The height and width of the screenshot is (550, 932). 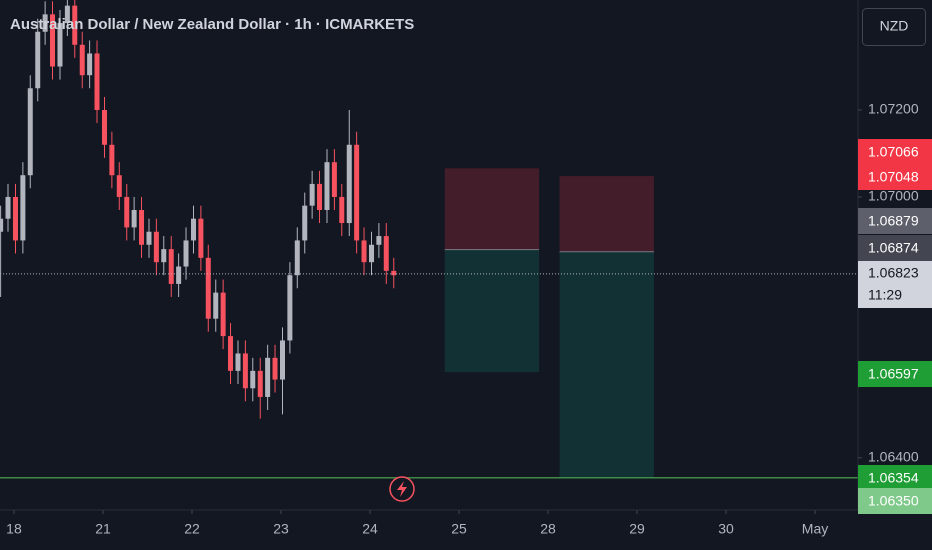 I want to click on price-label: 1.06354, so click(x=893, y=478).